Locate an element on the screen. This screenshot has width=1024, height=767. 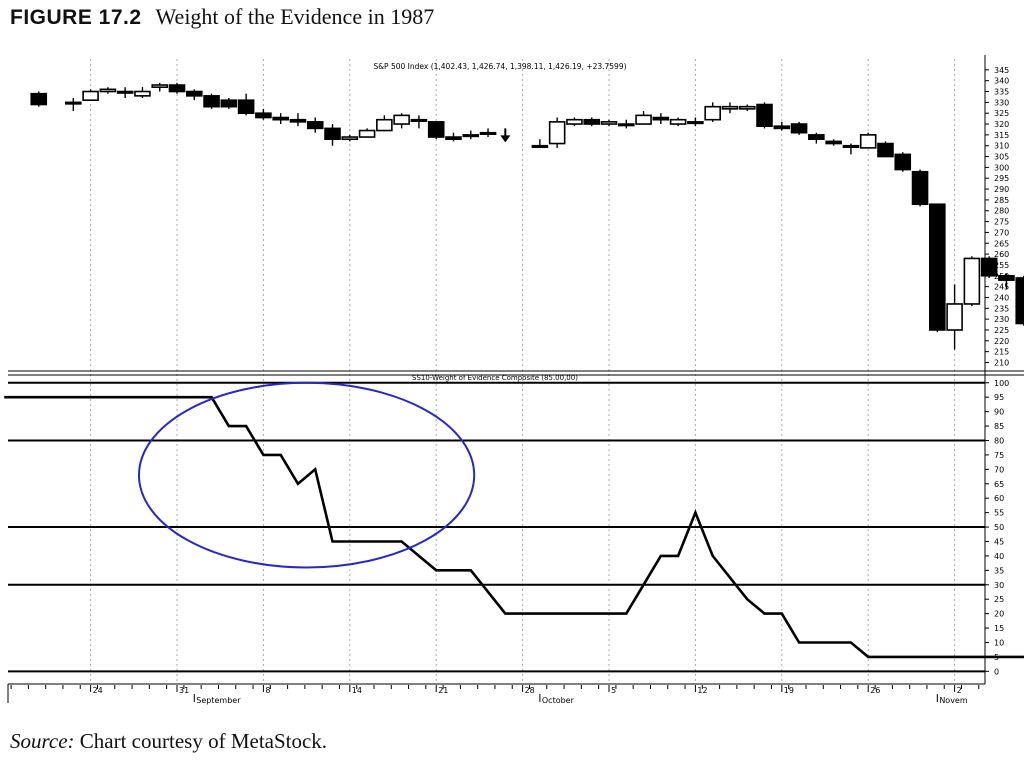
x-day-label: 14 is located at coordinates (357, 690).